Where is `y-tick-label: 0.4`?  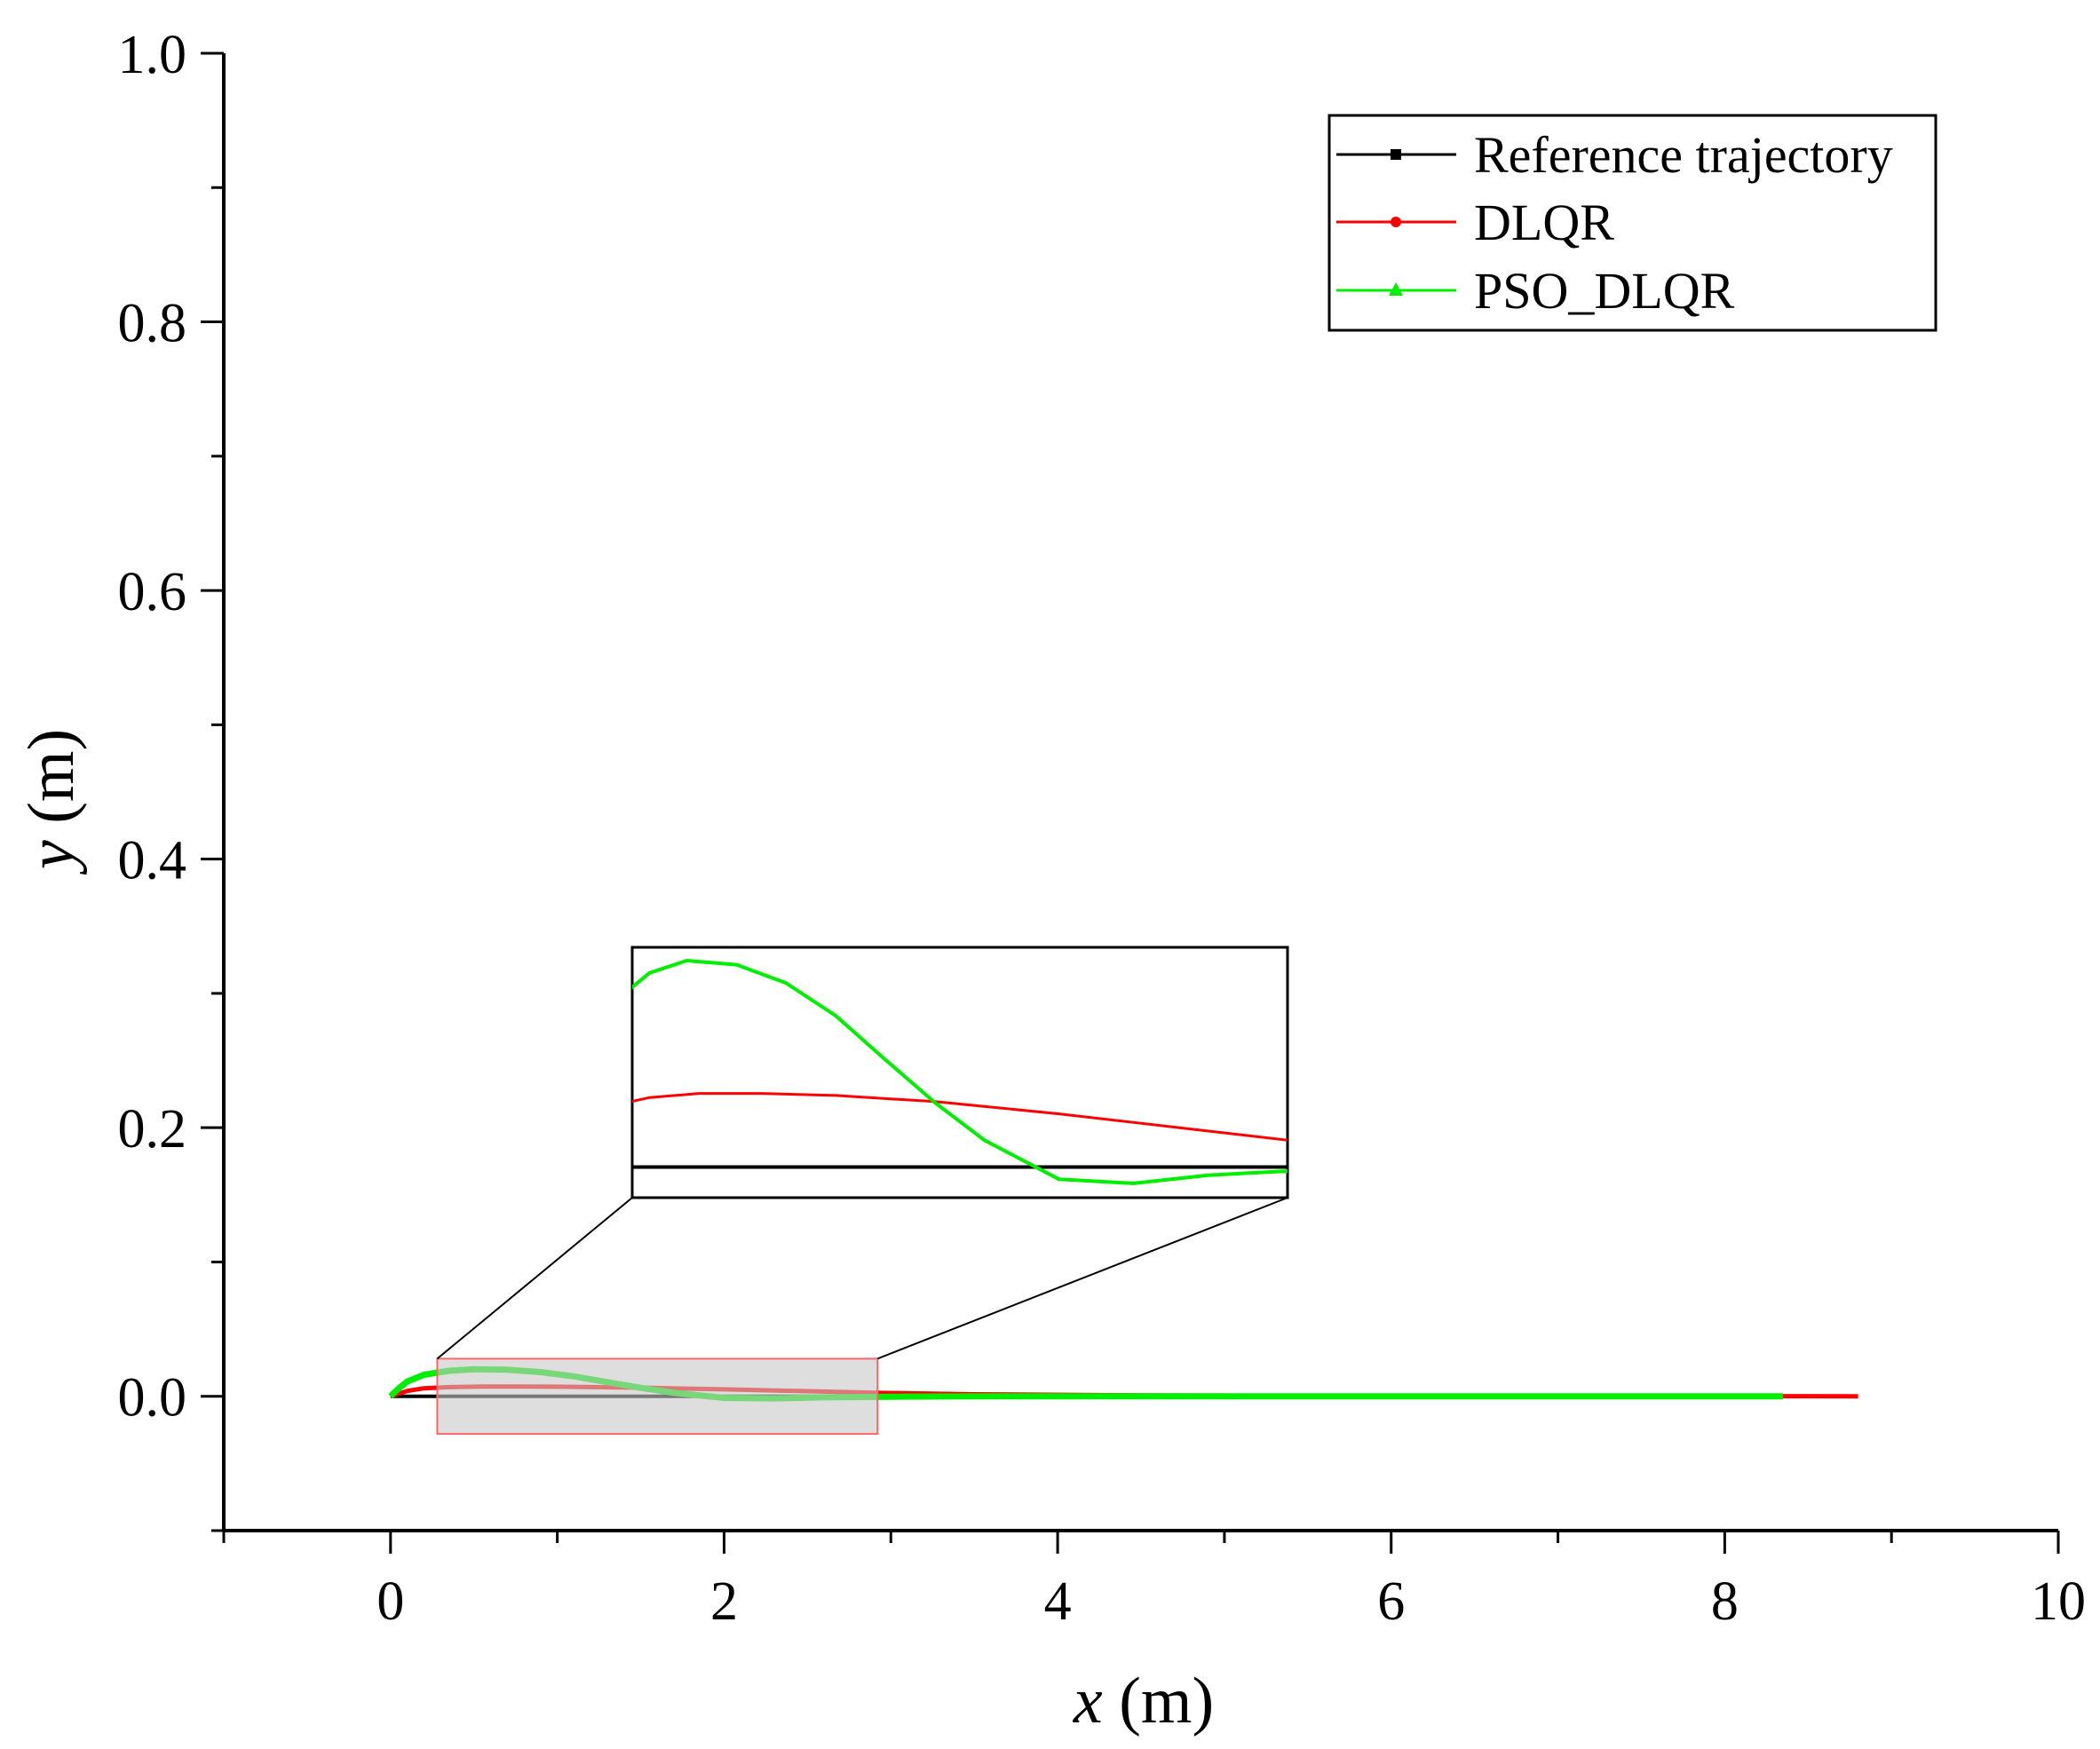
y-tick-label: 0.4 is located at coordinates (152, 861).